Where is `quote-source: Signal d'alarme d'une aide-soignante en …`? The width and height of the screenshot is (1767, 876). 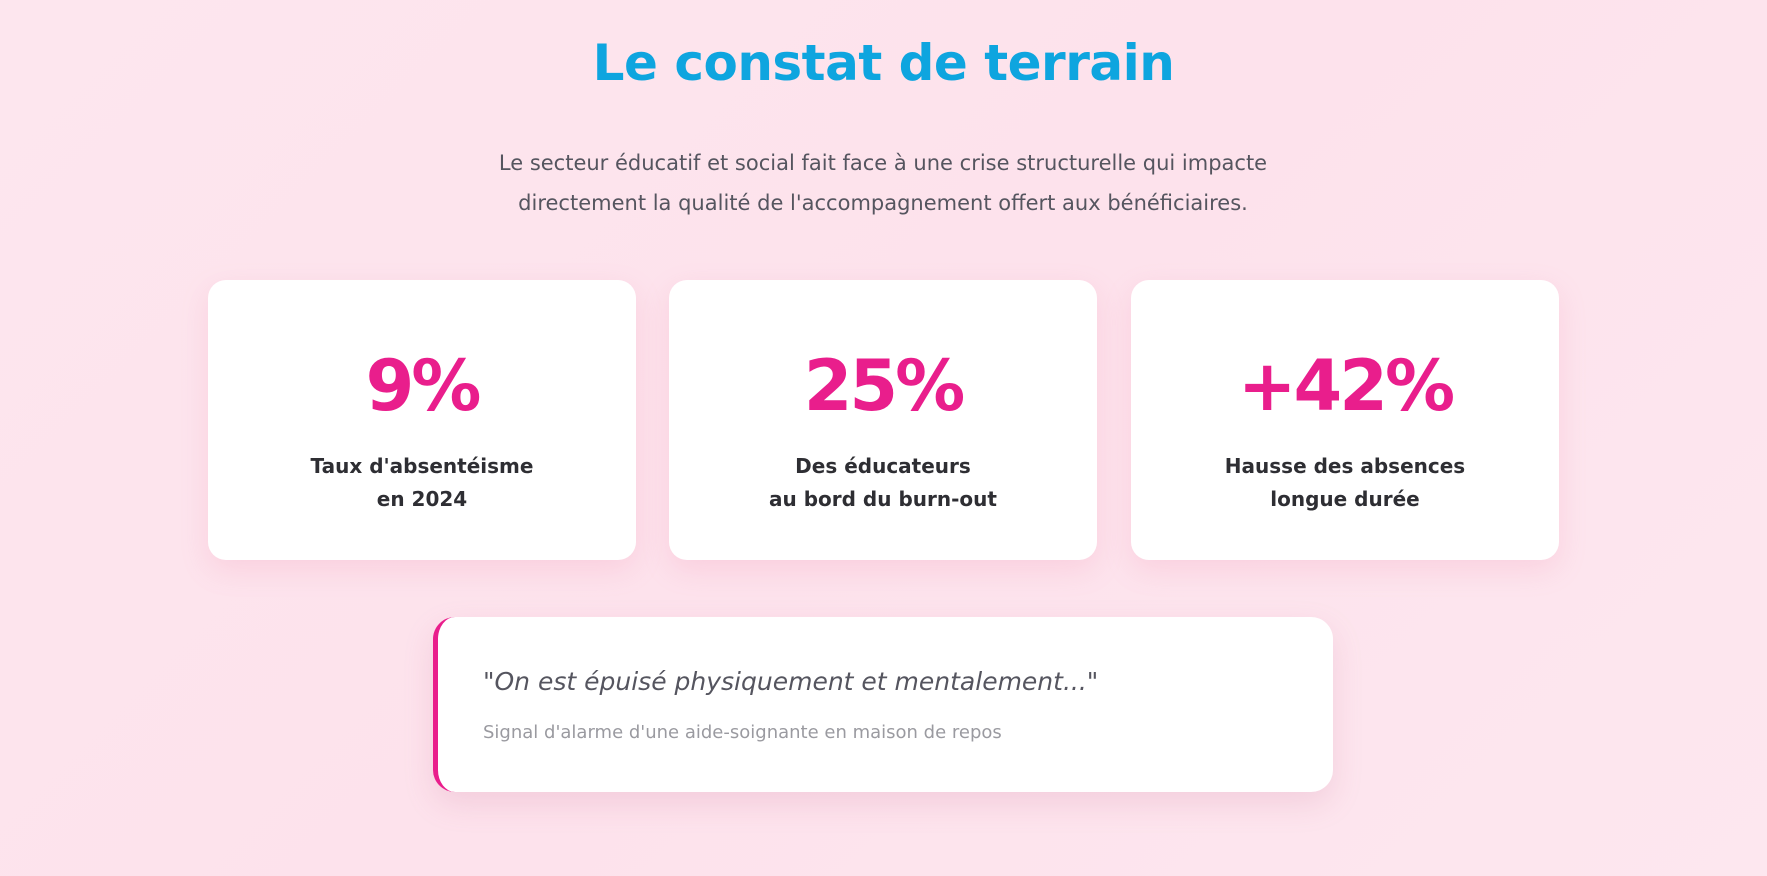 quote-source: Signal d'alarme d'une aide-soignante en … is located at coordinates (742, 732).